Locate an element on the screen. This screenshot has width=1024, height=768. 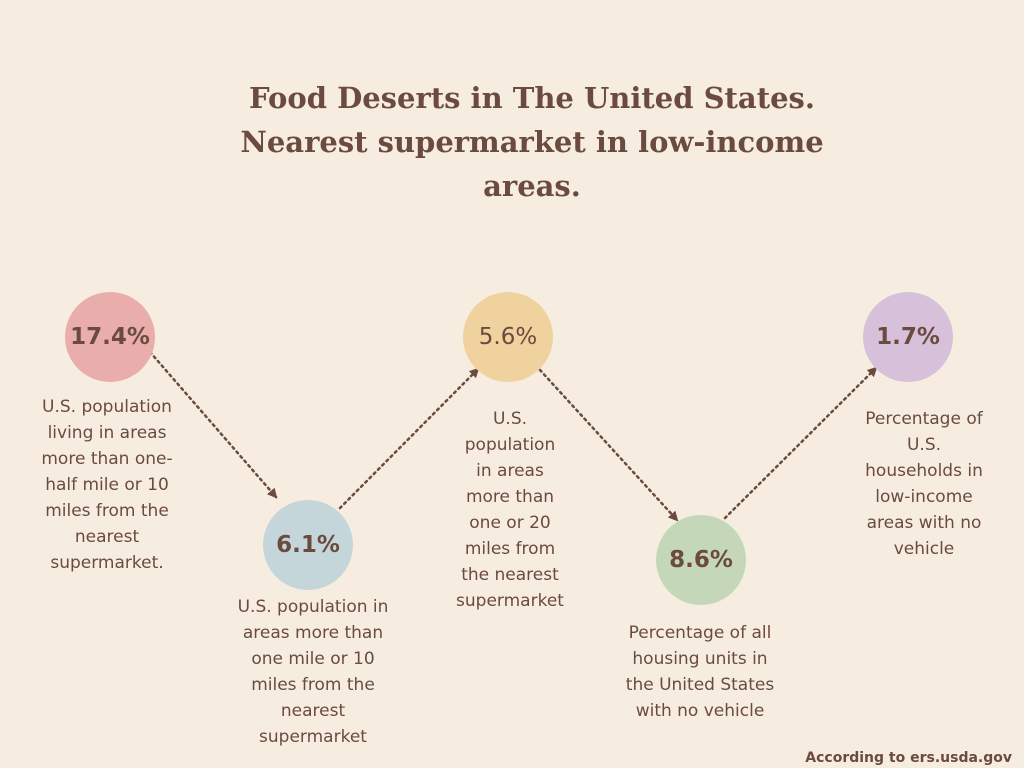
stat-circle-2: 6.1% is located at coordinates (308, 545).